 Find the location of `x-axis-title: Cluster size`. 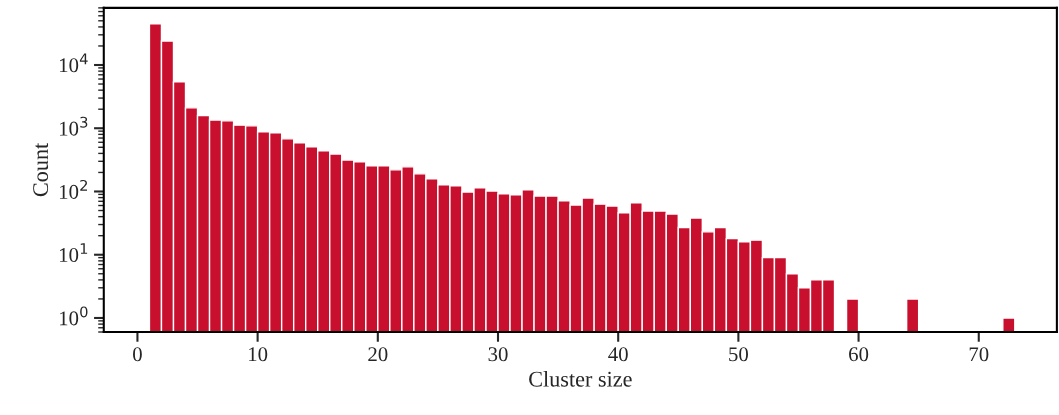

x-axis-title: Cluster size is located at coordinates (580, 379).